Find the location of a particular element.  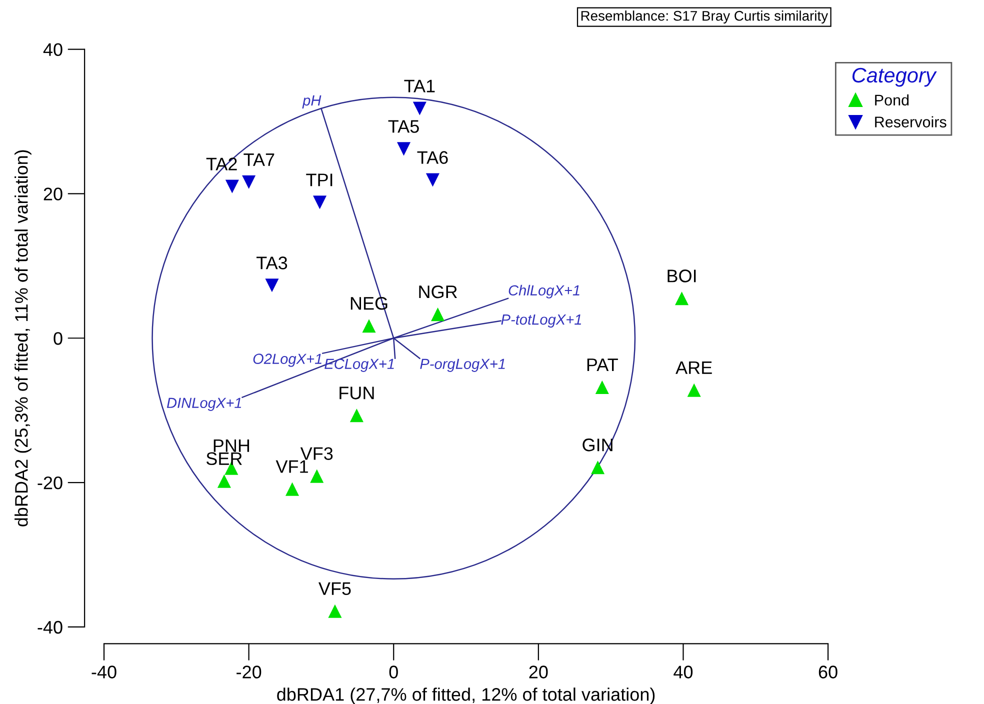

series-label: pH is located at coordinates (312, 101).